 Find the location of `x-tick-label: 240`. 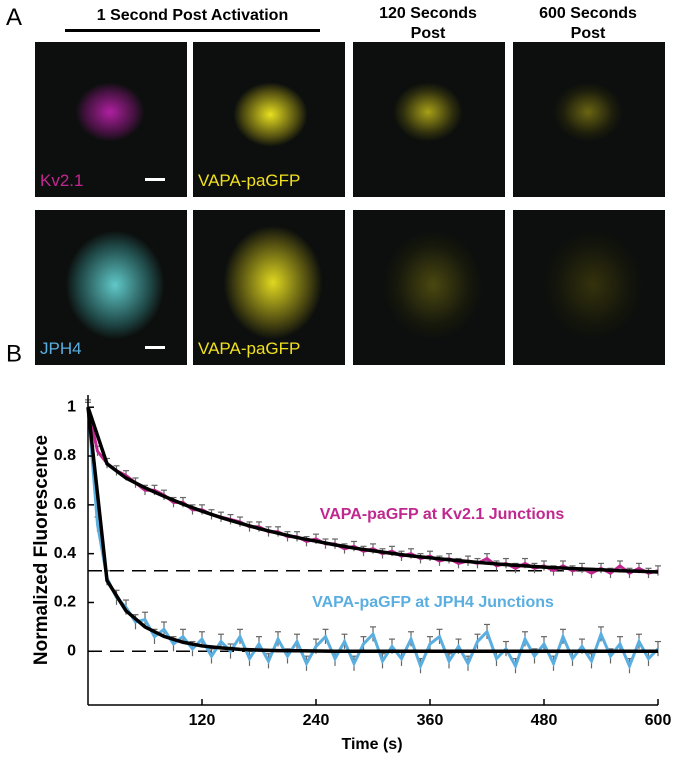

x-tick-label: 240 is located at coordinates (316, 720).